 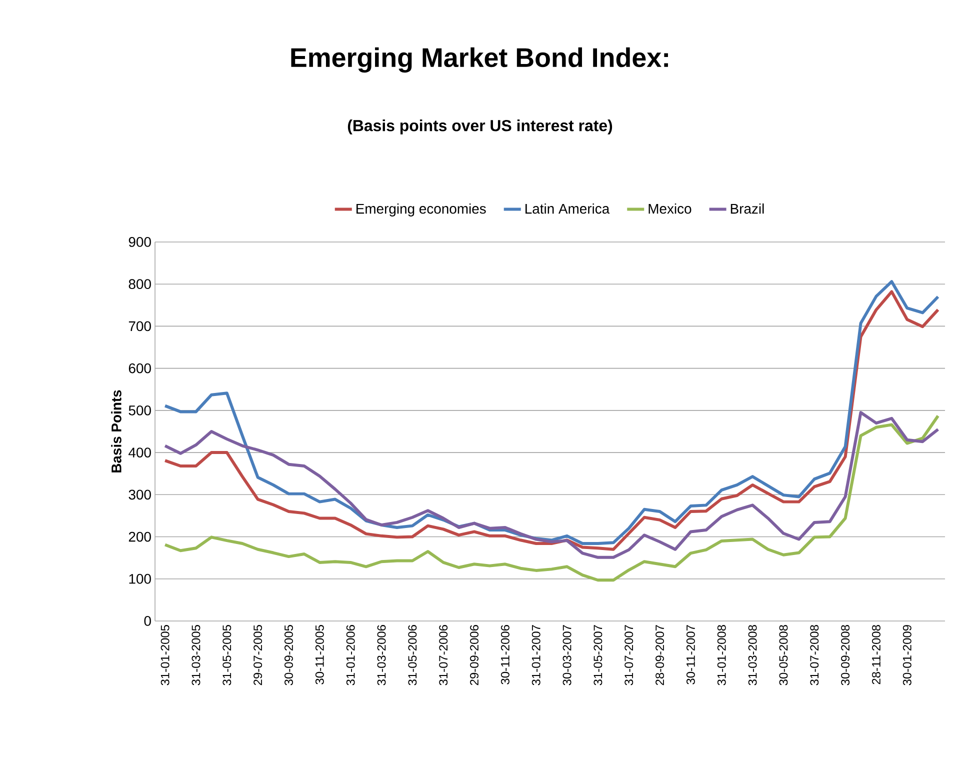 I want to click on x-tick-label: 30-03-2007, so click(x=567, y=655).